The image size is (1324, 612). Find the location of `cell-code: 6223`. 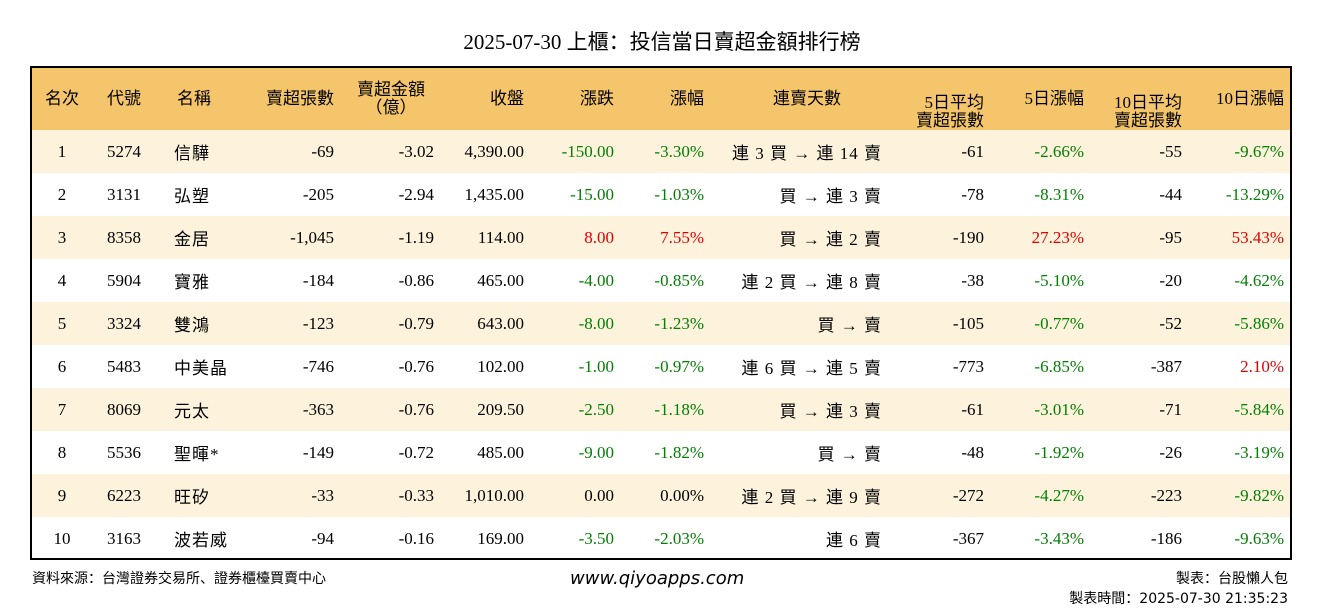

cell-code: 6223 is located at coordinates (124, 495).